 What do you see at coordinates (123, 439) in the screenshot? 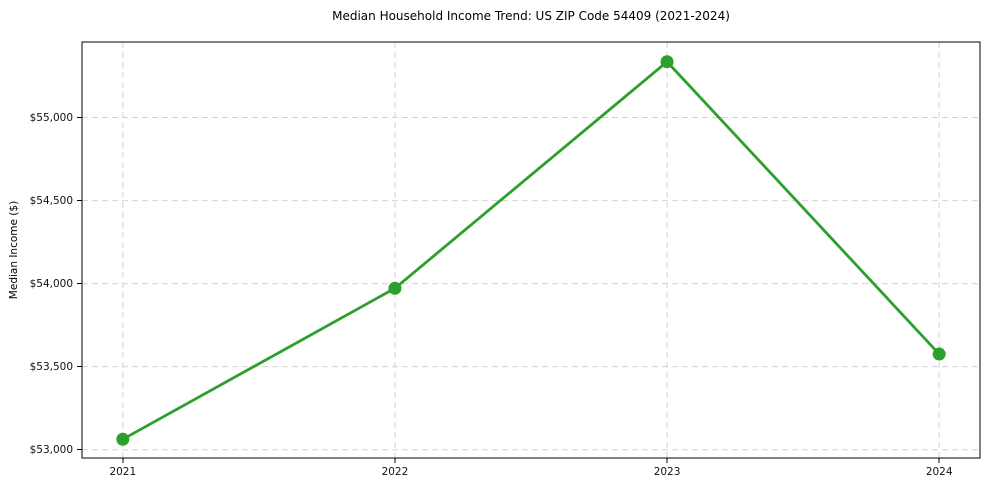
I see `data-point-2021` at bounding box center [123, 439].